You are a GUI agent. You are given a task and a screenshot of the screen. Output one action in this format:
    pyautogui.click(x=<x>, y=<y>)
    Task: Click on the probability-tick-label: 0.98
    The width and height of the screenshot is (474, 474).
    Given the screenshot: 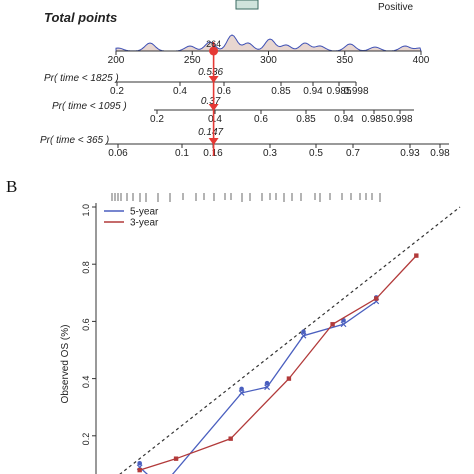 What is the action you would take?
    pyautogui.click(x=440, y=153)
    